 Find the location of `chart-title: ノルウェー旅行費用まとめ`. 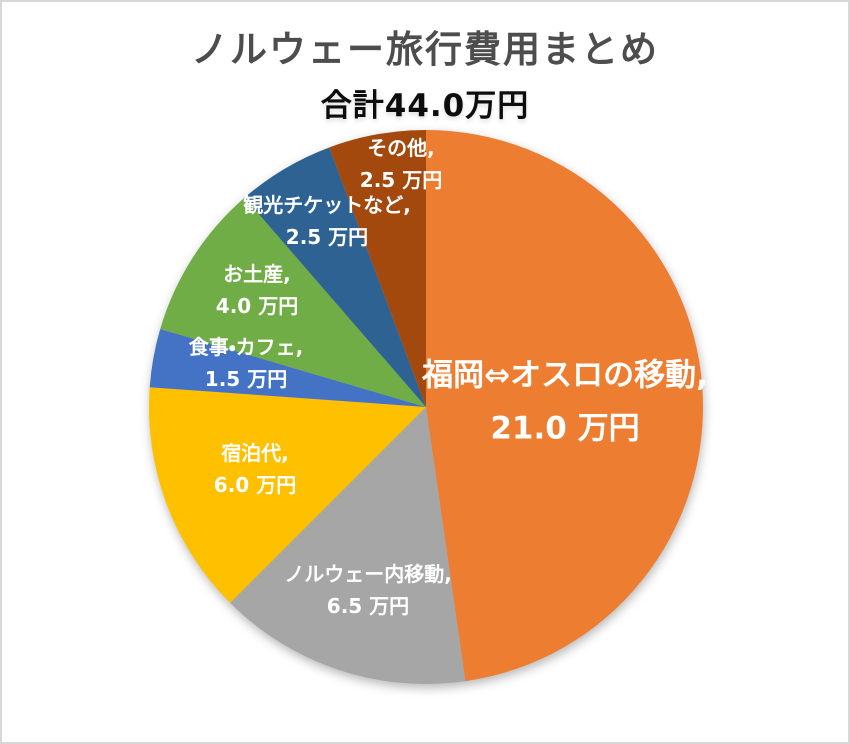

chart-title: ノルウェー旅行費用まとめ is located at coordinates (425, 49).